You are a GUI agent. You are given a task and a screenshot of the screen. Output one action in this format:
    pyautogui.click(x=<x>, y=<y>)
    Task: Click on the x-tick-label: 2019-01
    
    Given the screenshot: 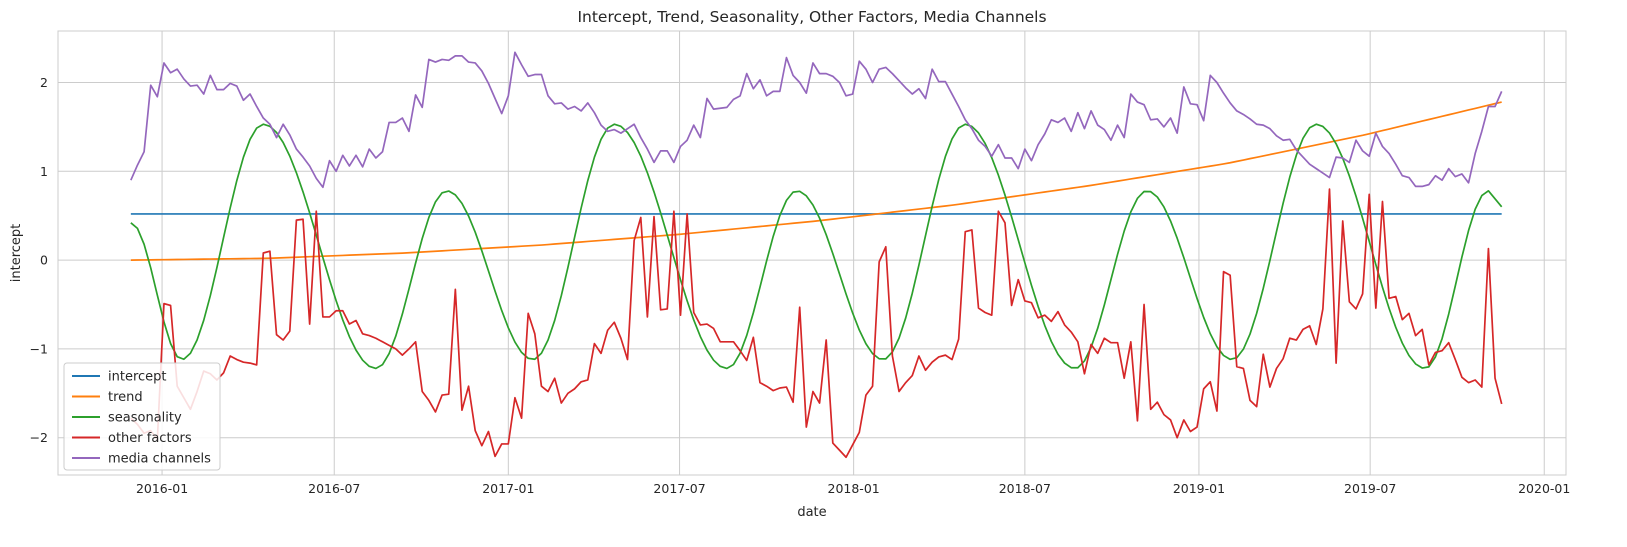 What is the action you would take?
    pyautogui.click(x=1199, y=488)
    